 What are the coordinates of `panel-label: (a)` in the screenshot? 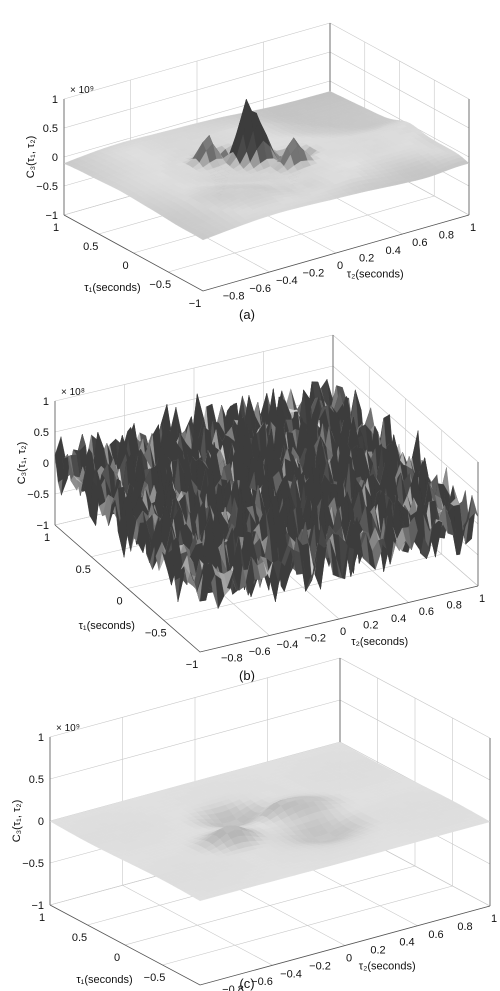 It's located at (247, 314).